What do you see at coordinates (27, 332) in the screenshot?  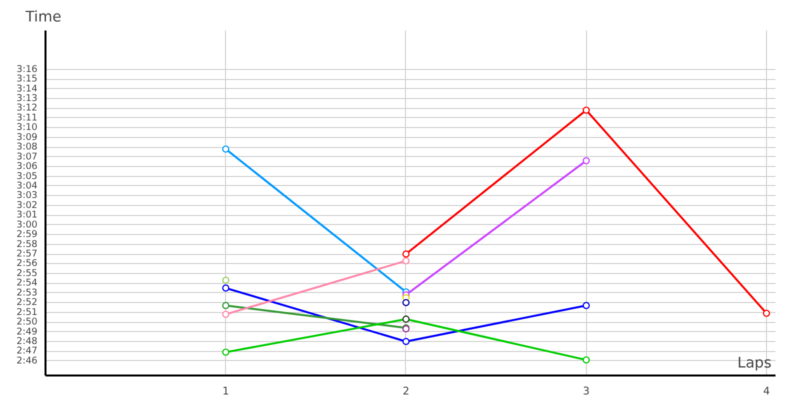 I see `y-tick-label: 2:49` at bounding box center [27, 332].